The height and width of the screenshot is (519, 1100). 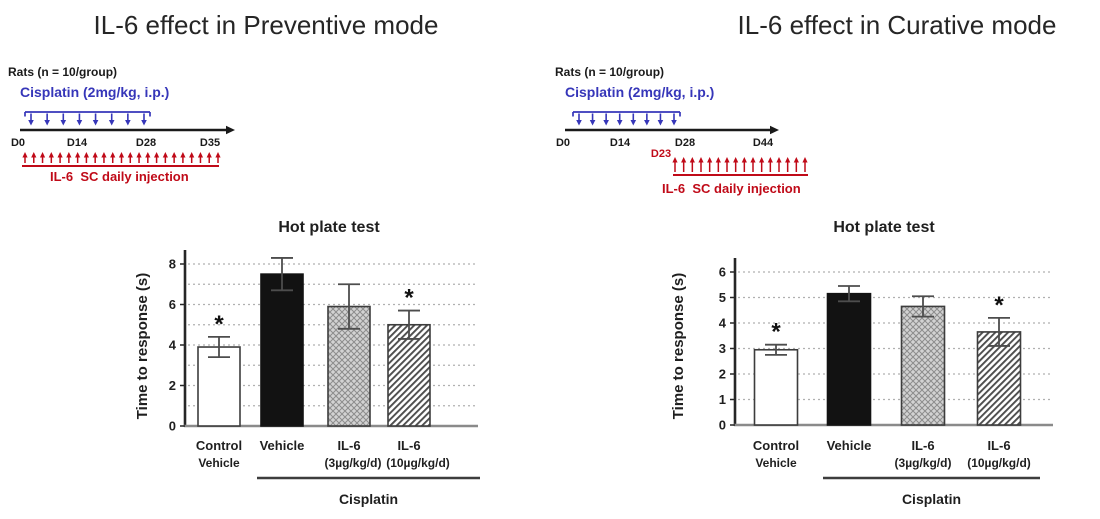 I want to click on cisplatin-label: Cisplatin (2mg/kg, i.p.), so click(x=640, y=92).